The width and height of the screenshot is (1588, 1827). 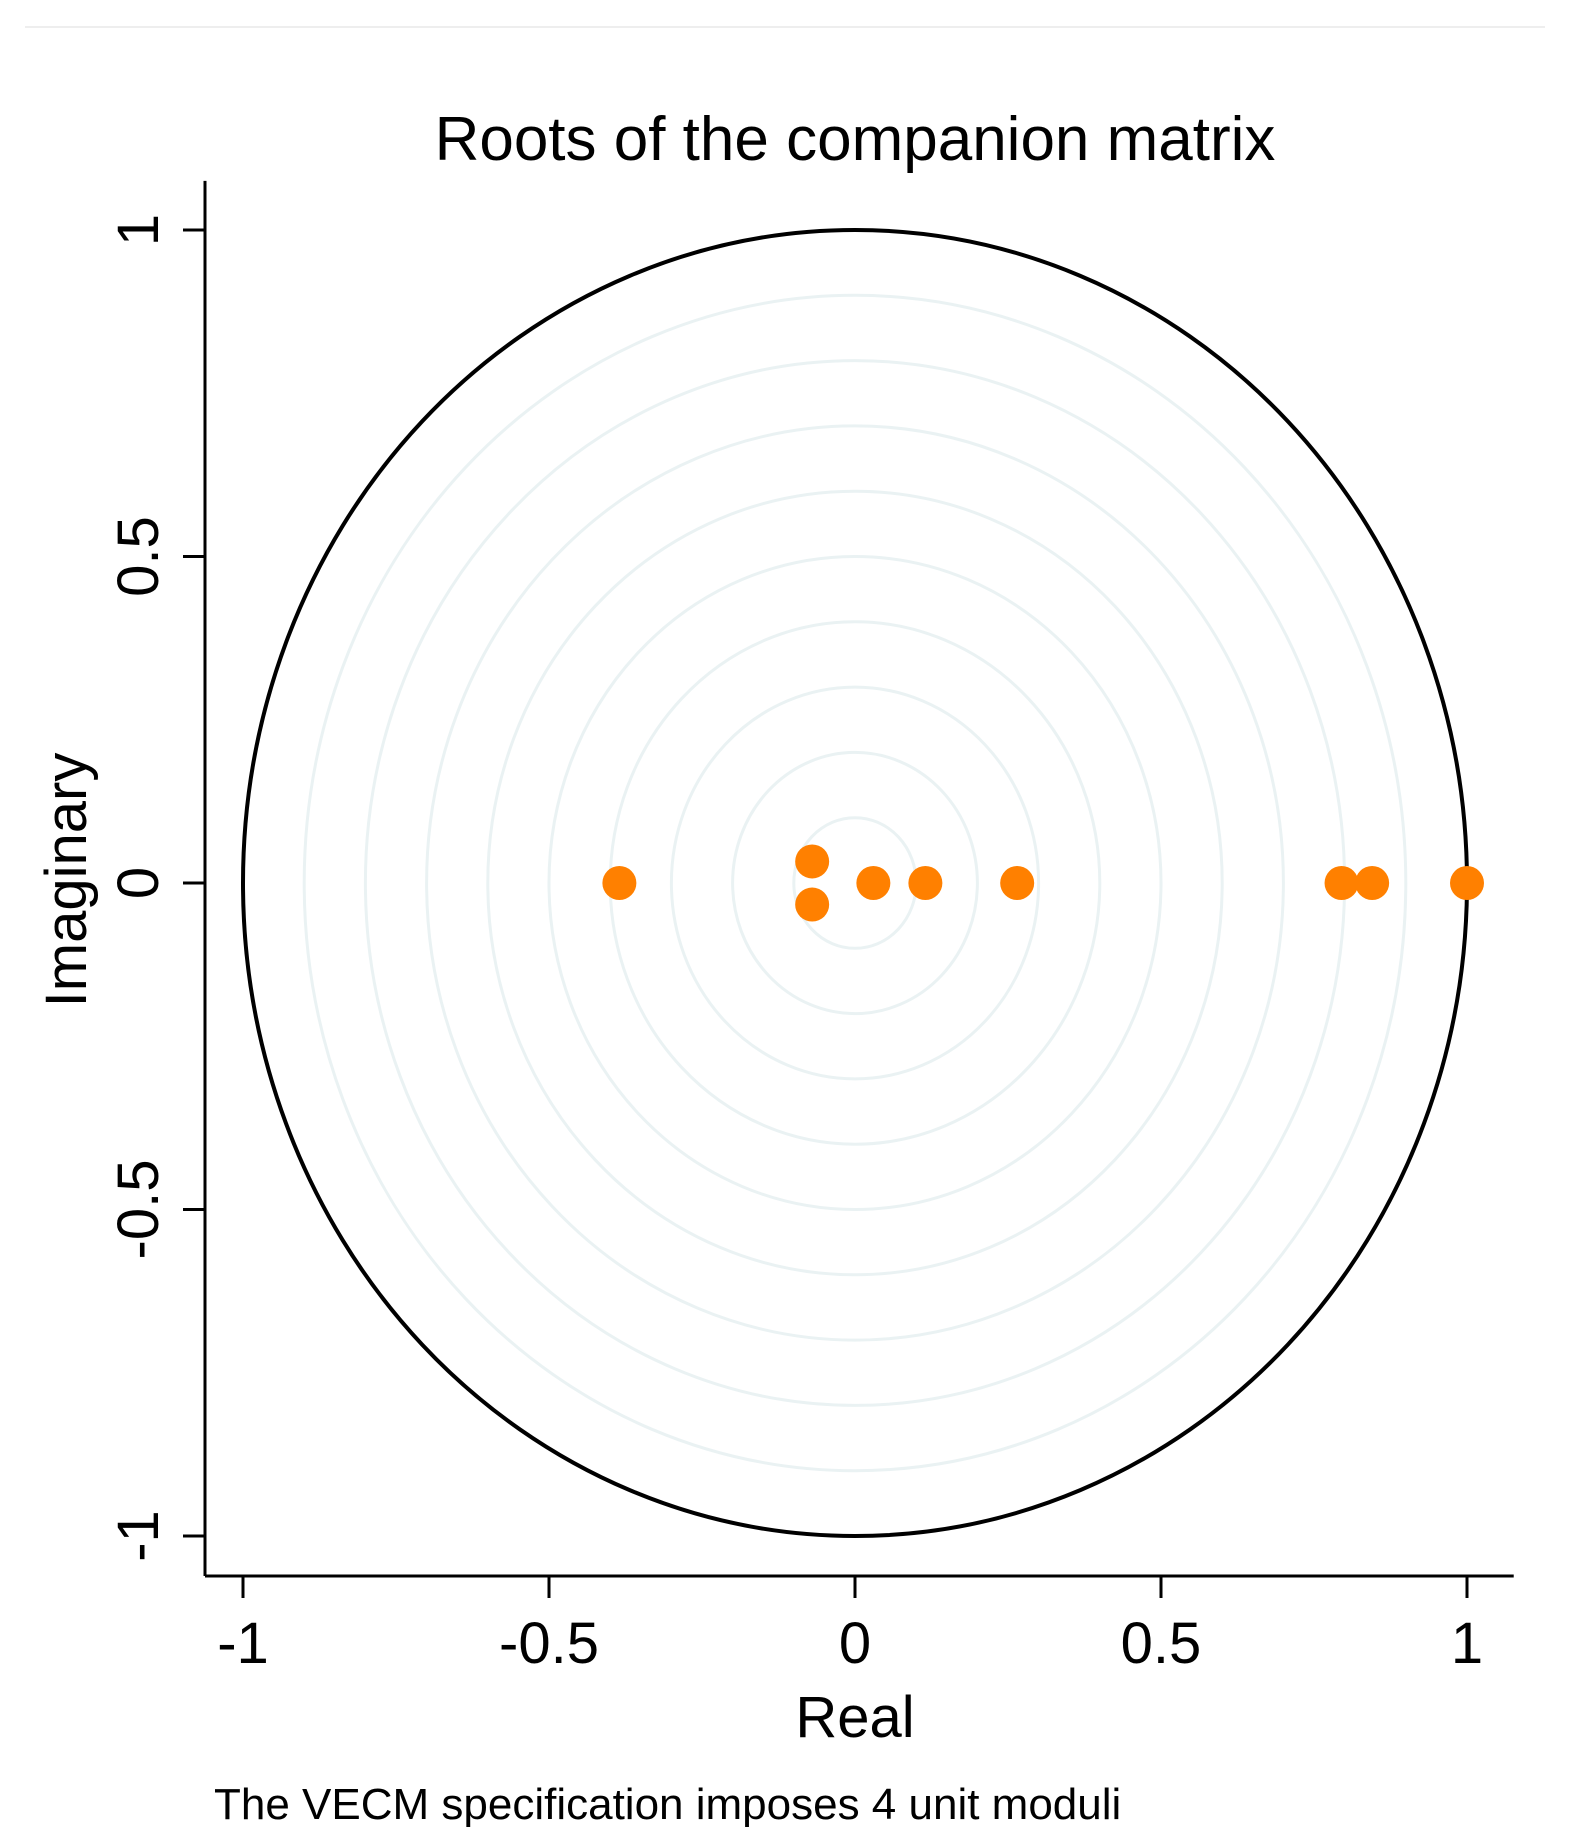 I want to click on y-tick-label: 0, so click(x=138, y=883).